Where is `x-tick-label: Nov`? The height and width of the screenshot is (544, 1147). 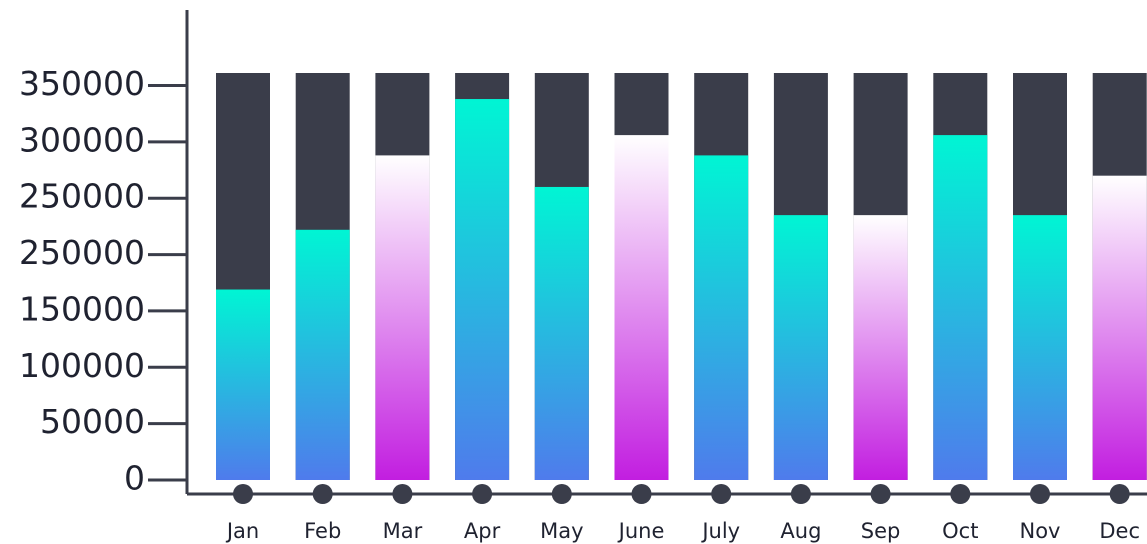 x-tick-label: Nov is located at coordinates (1040, 531).